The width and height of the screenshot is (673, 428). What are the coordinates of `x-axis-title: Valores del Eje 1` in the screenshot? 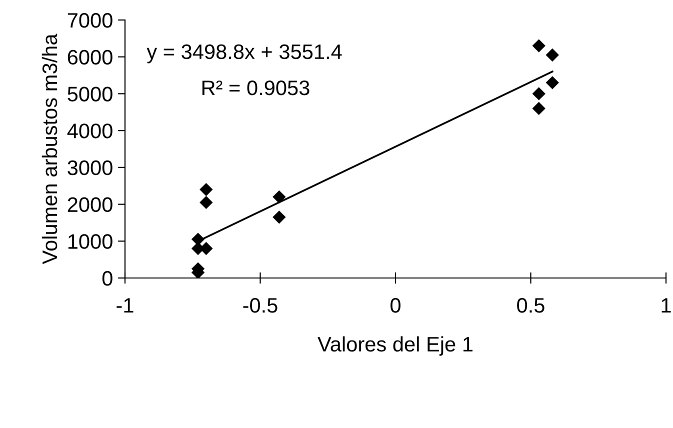 It's located at (395, 346).